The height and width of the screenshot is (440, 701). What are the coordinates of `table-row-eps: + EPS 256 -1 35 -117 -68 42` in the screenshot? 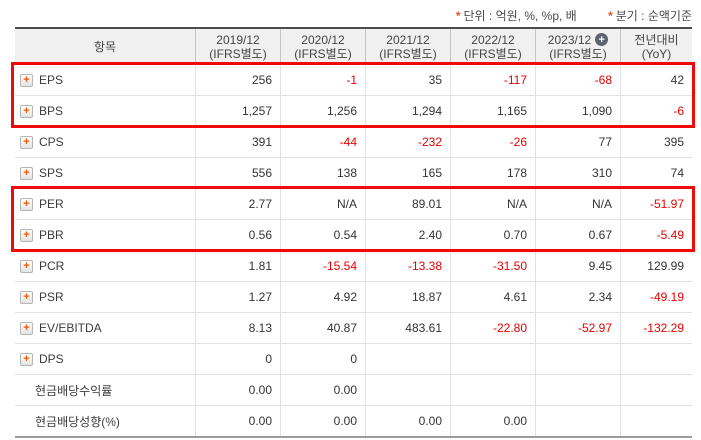 It's located at (353, 80).